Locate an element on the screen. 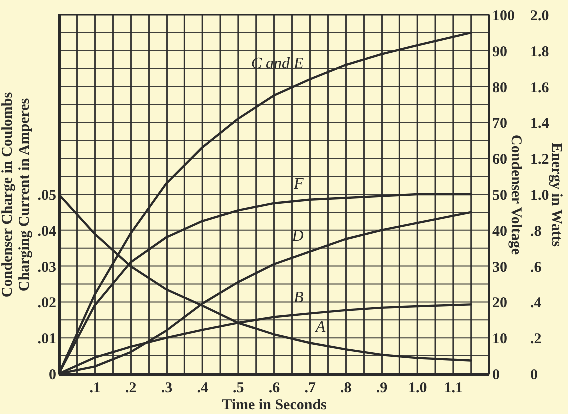 The width and height of the screenshot is (568, 414). y-axis-title: Condenser Charge in Coulombs Charging Current in Amperes is located at coordinates (16, 195).